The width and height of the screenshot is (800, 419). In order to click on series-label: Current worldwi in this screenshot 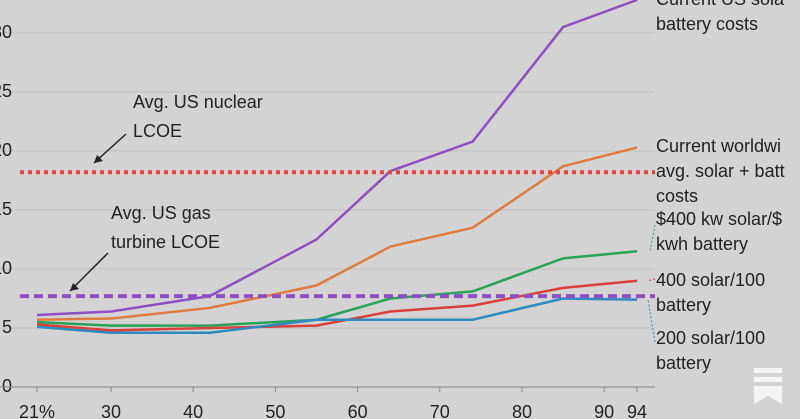, I will do `click(718, 146)`.